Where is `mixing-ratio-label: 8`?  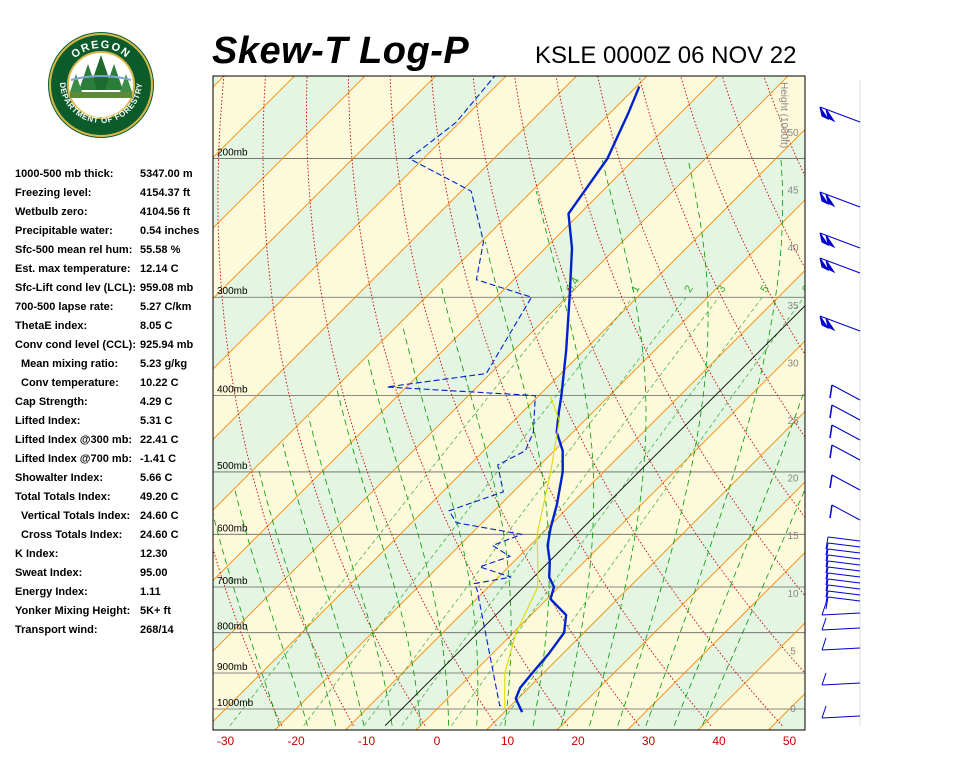 mixing-ratio-label: 8 is located at coordinates (806, 288).